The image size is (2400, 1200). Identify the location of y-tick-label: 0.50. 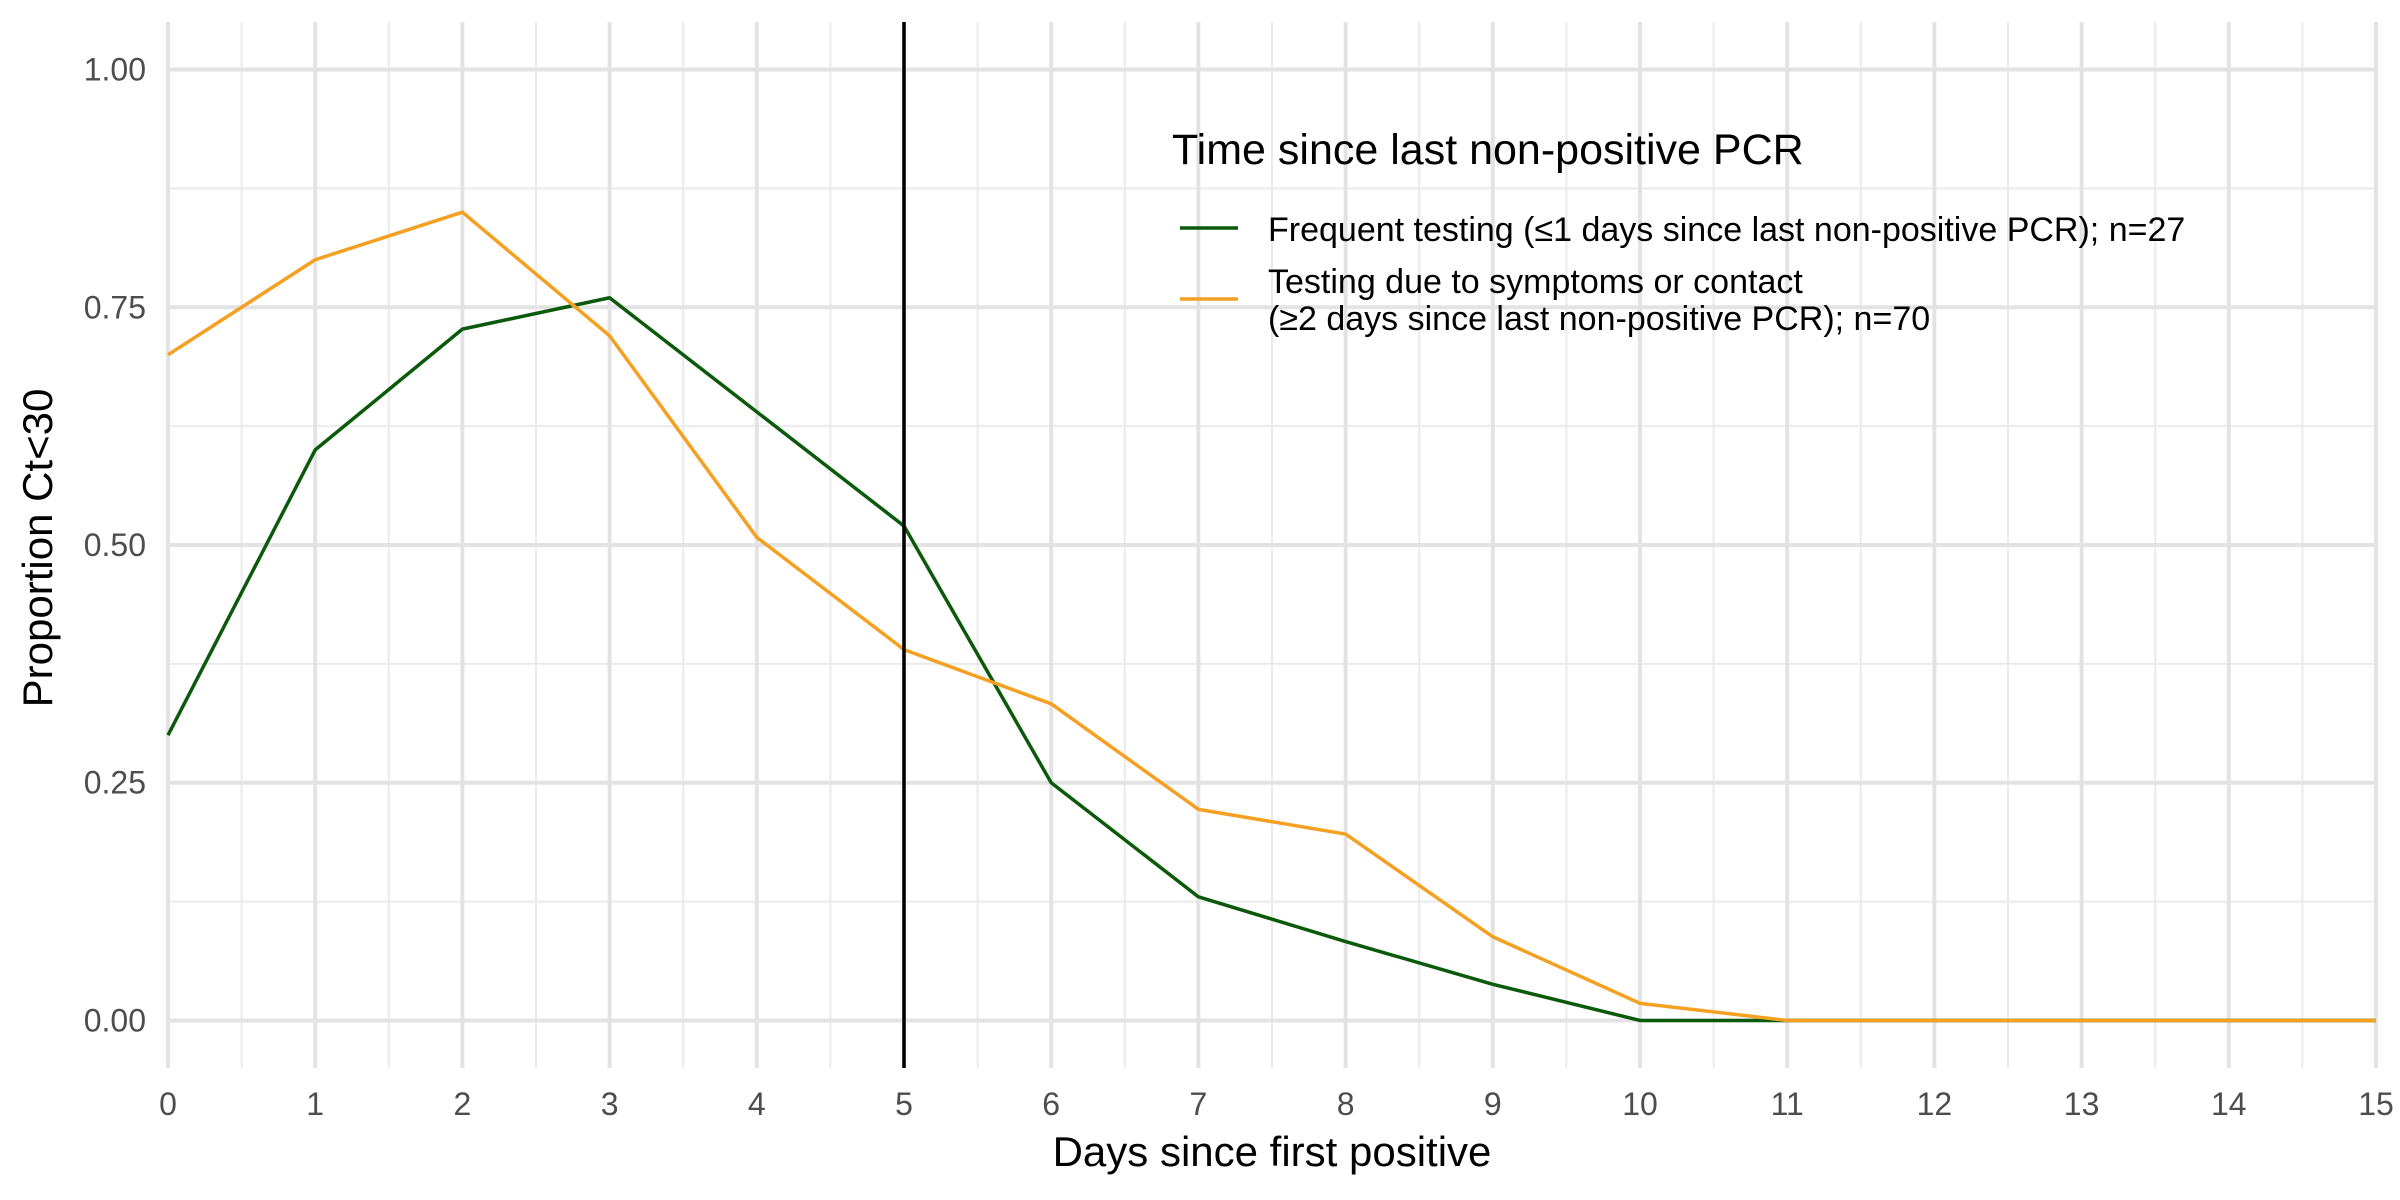
(115, 545).